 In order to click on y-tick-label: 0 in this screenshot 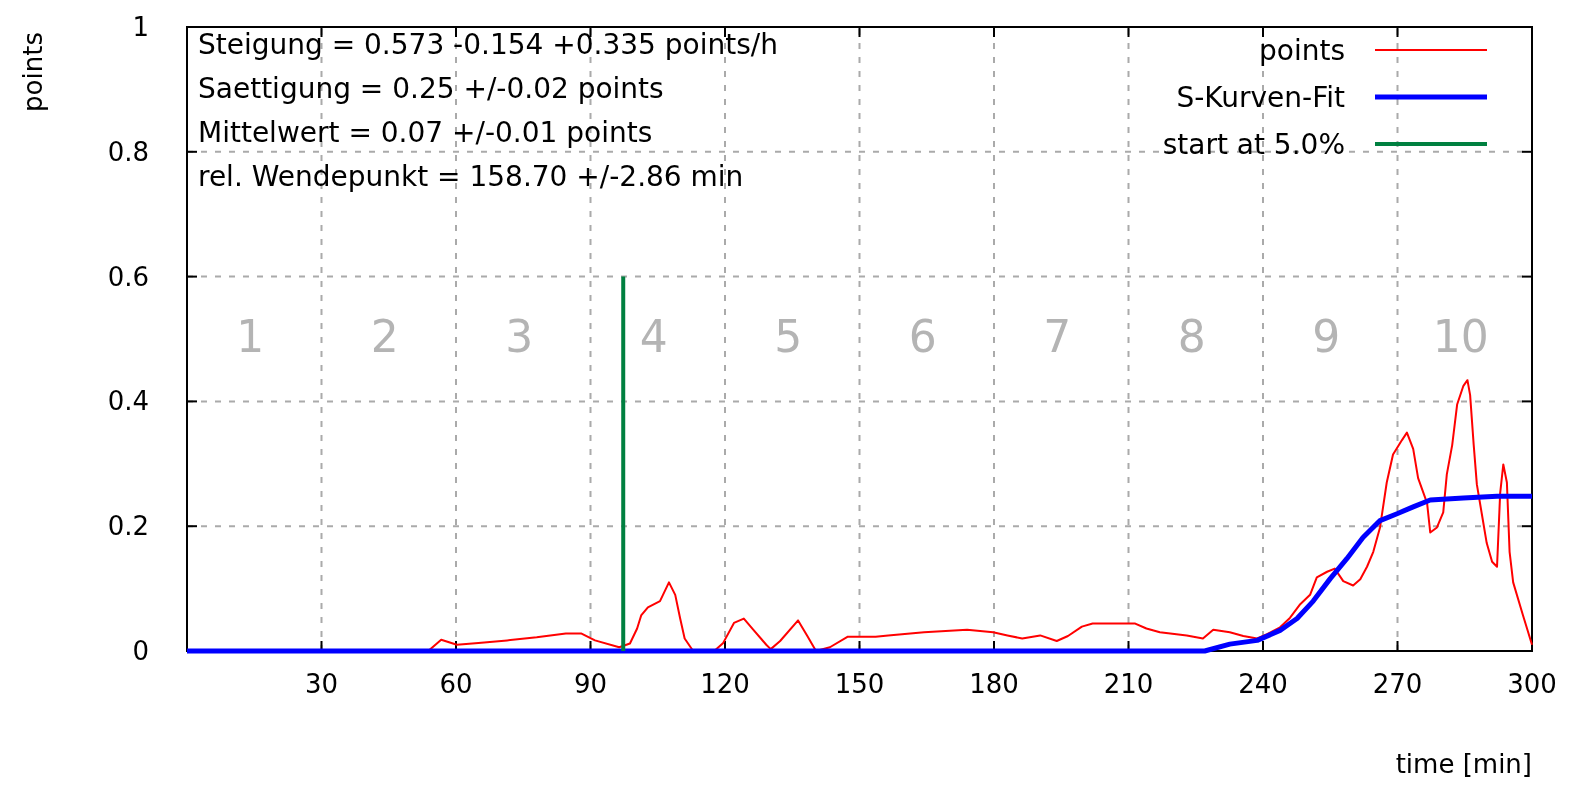, I will do `click(140, 651)`.